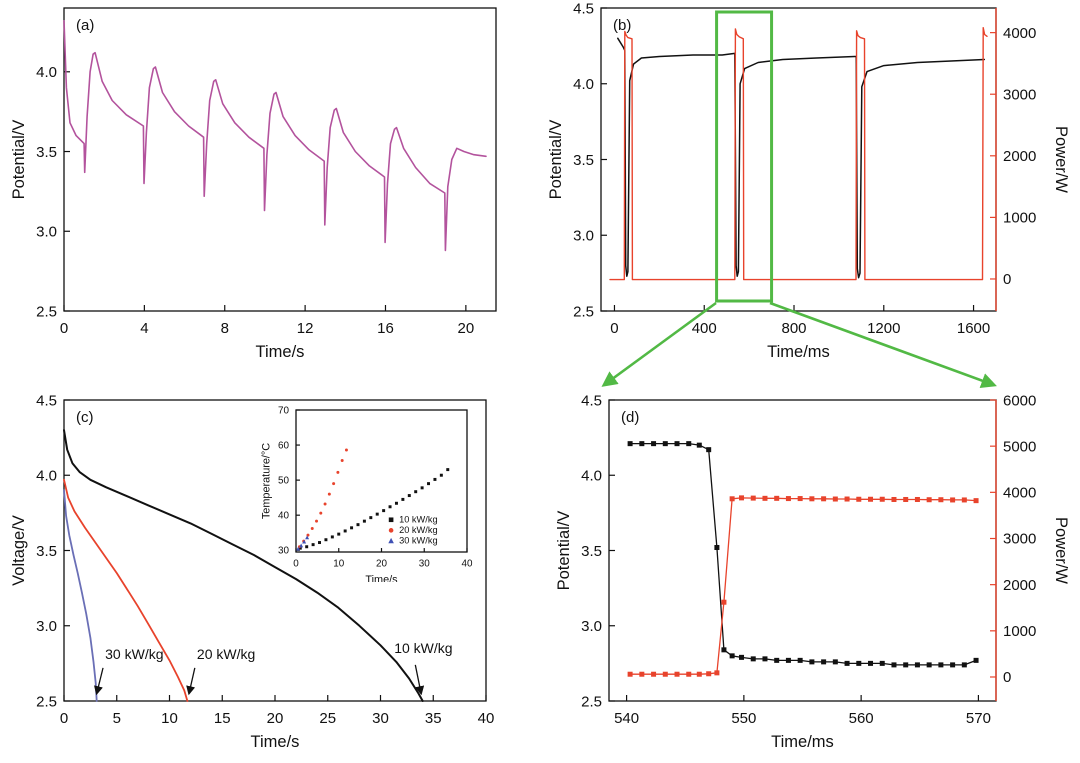 Image resolution: width=1080 pixels, height=763 pixels. What do you see at coordinates (883, 328) in the screenshot?
I see `svg-text: 1200` at bounding box center [883, 328].